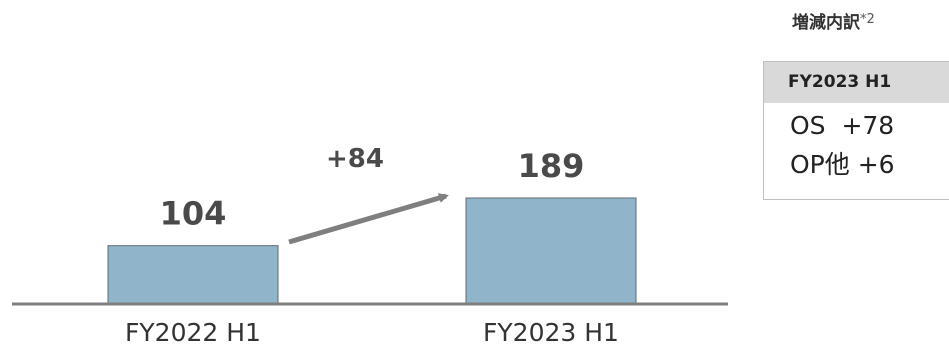  Describe the element at coordinates (856, 164) in the screenshot. I see `breakdown-row-op-other: OP他 +6` at that location.